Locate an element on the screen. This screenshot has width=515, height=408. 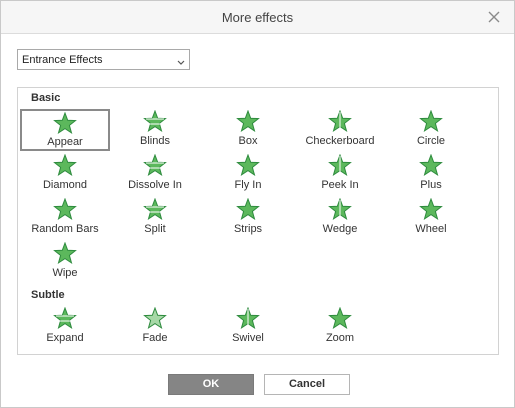
effect-zoom: Zoom is located at coordinates (340, 327).